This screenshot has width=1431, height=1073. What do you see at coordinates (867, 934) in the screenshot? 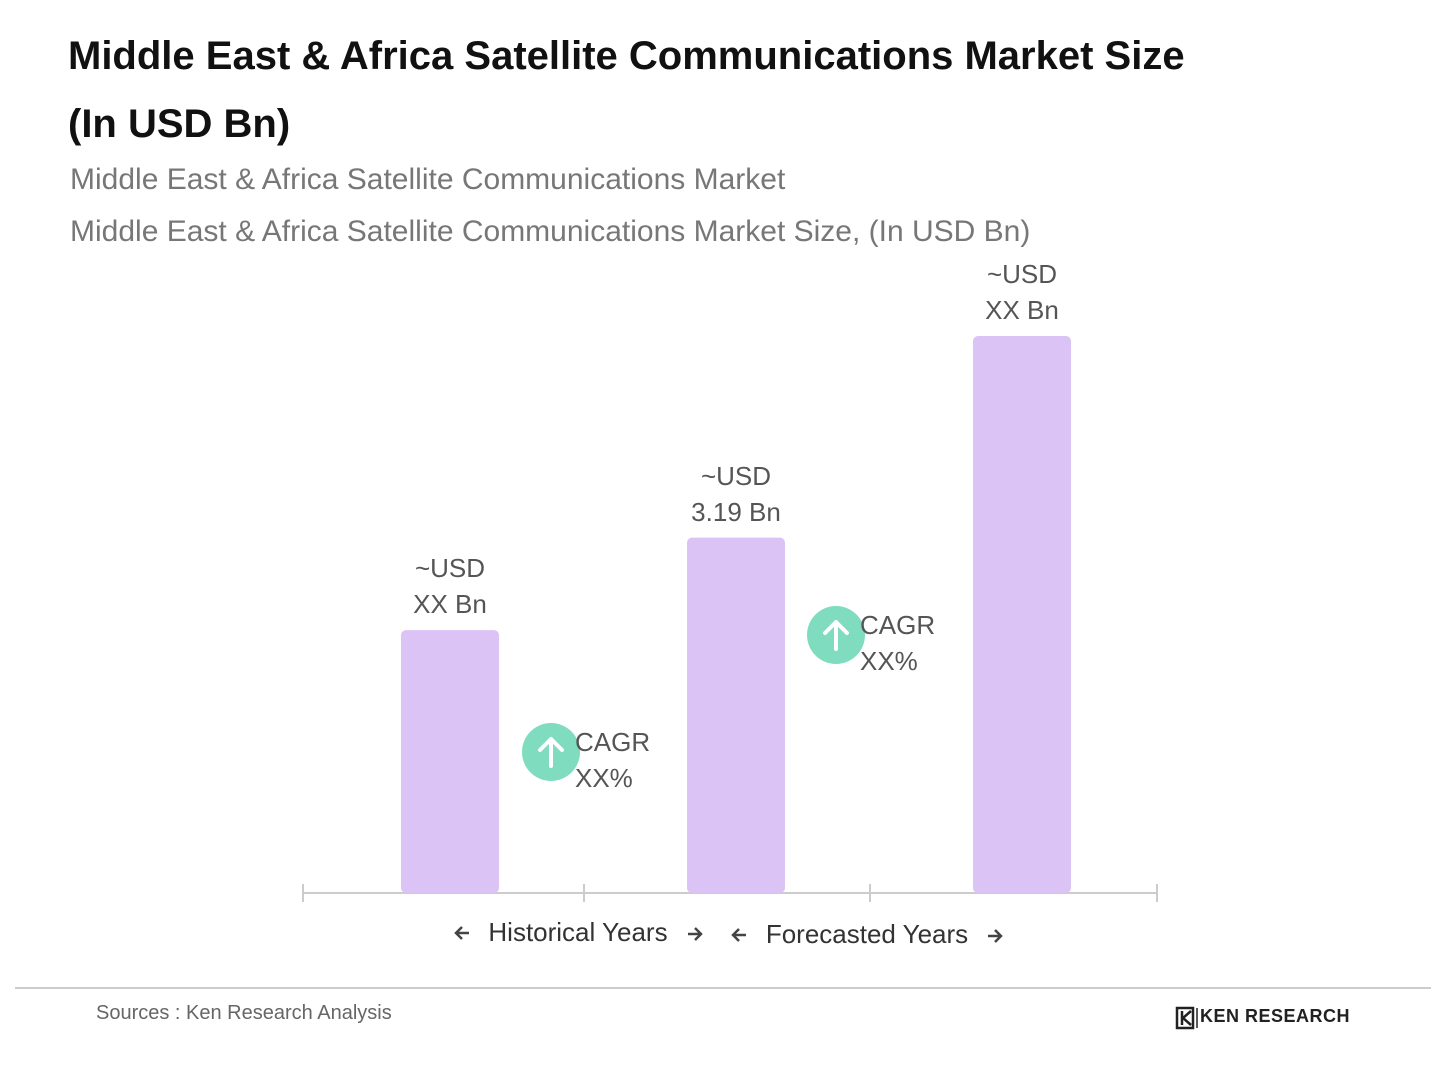
I see `x-axis-label: Forecasted Years` at bounding box center [867, 934].